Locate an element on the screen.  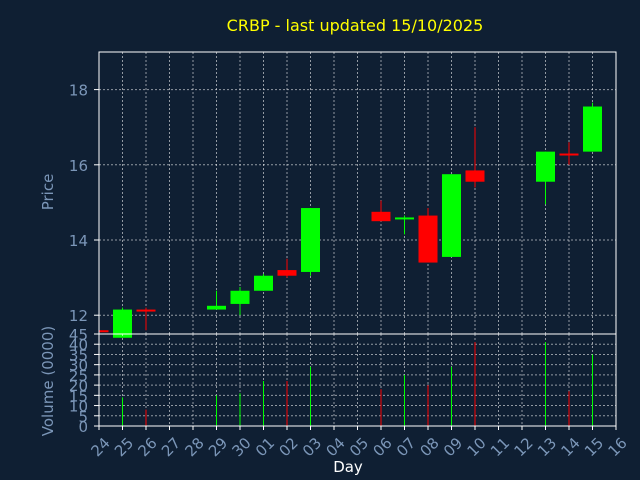
volume-y-tick-label: 35 is located at coordinates (78, 355).